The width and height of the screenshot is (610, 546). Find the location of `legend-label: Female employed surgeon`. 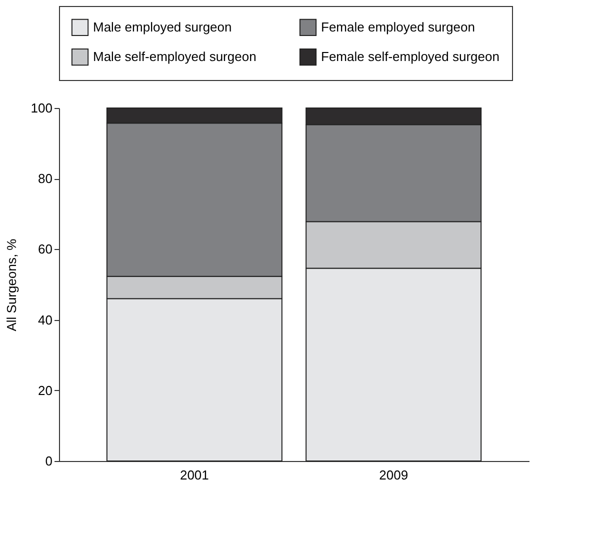

legend-label: Female employed surgeon is located at coordinates (398, 26).